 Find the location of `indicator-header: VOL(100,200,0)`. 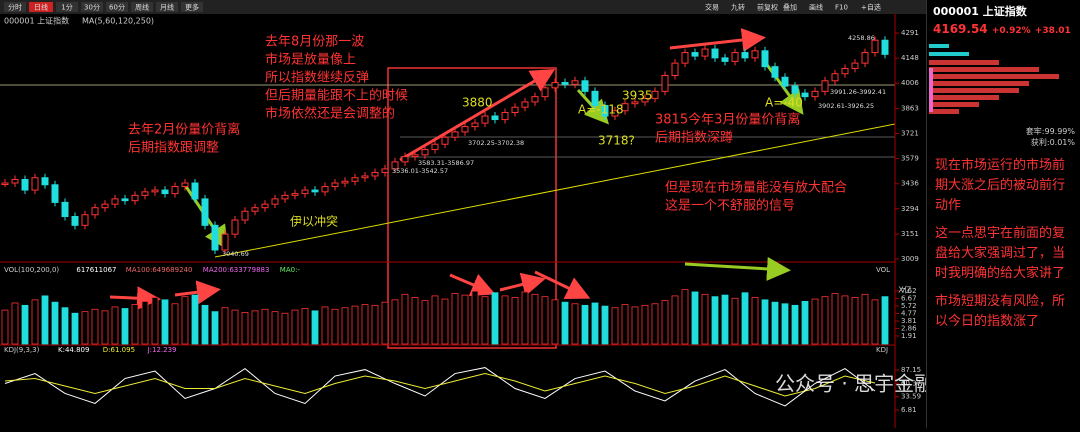

indicator-header: VOL(100,200,0) is located at coordinates (31, 270).